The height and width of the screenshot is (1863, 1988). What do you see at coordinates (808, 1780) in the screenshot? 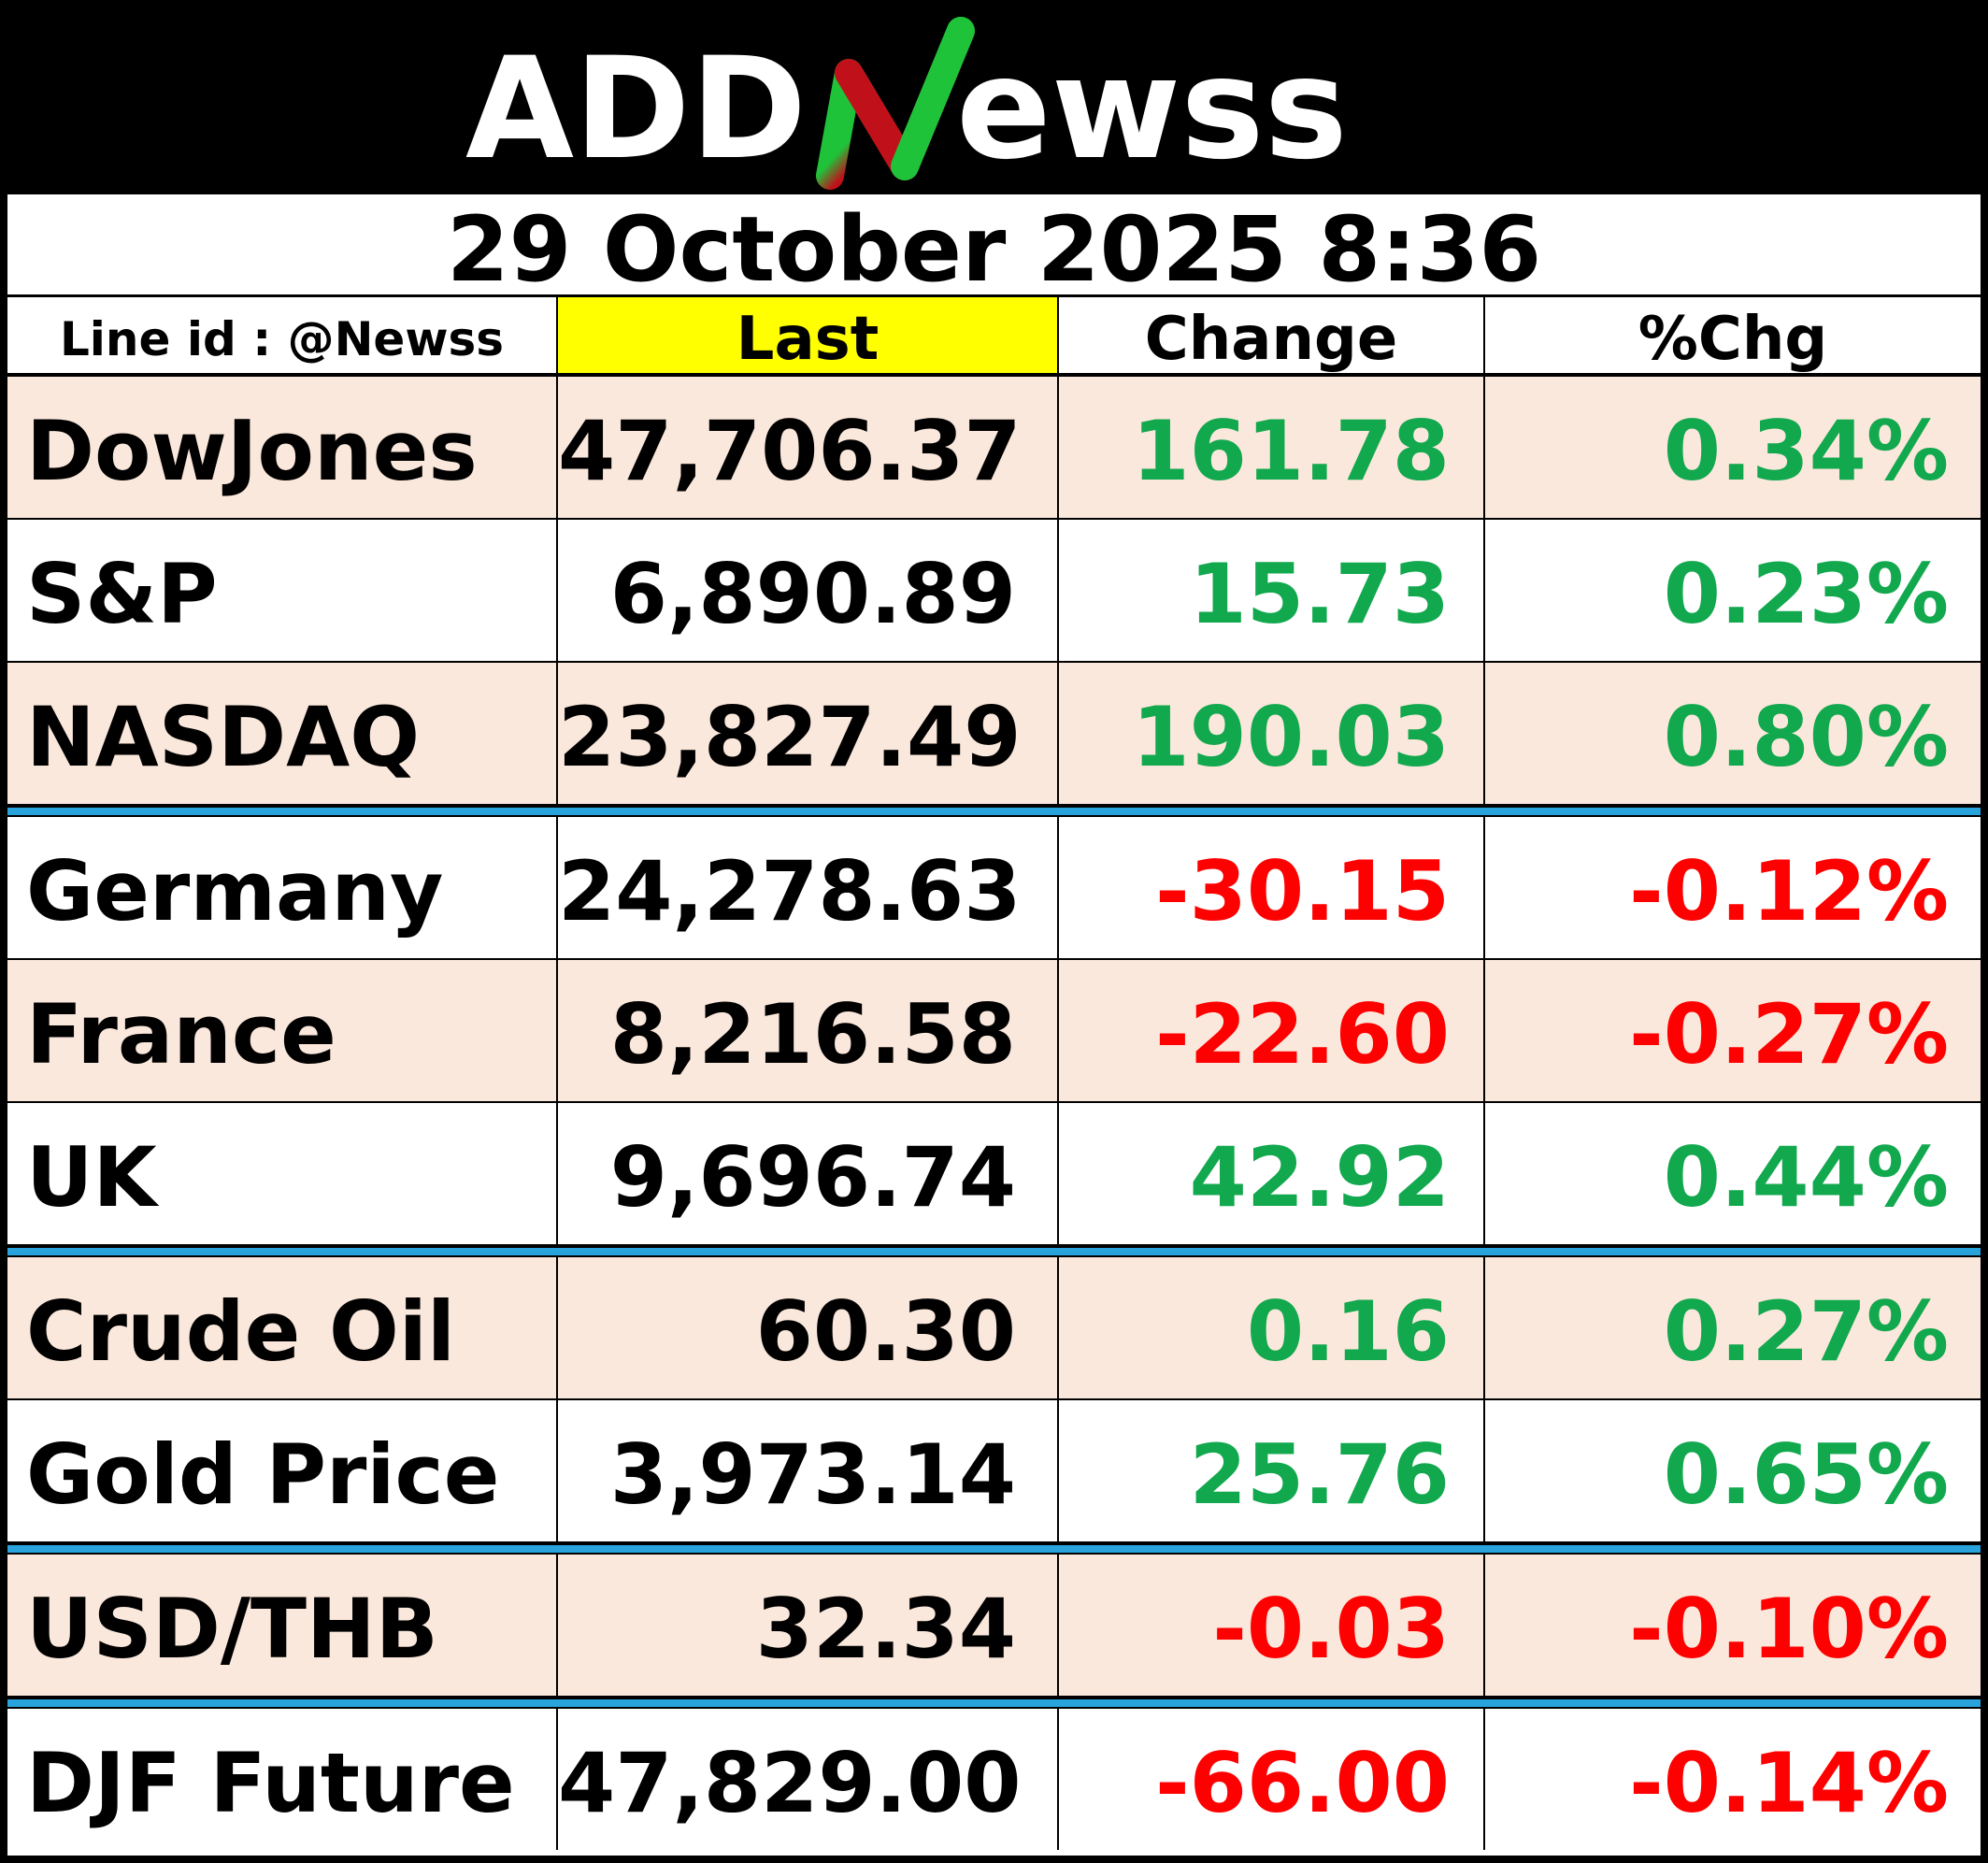
I see `row-last: 47,829.00` at bounding box center [808, 1780].